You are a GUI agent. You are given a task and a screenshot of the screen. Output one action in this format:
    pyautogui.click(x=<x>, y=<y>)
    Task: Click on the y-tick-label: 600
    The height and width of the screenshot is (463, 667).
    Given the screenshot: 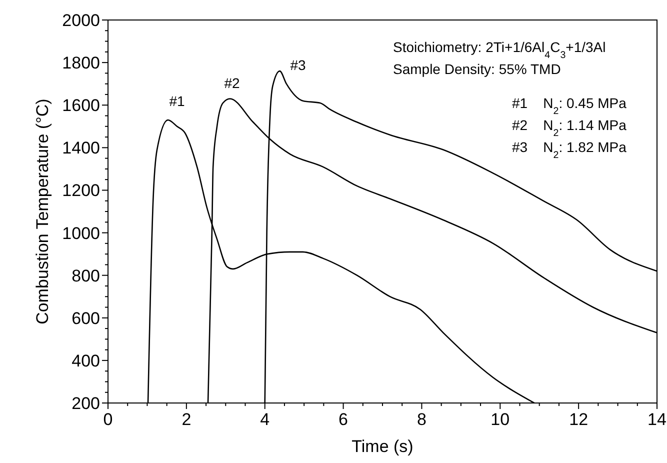 What is the action you would take?
    pyautogui.click(x=86, y=318)
    